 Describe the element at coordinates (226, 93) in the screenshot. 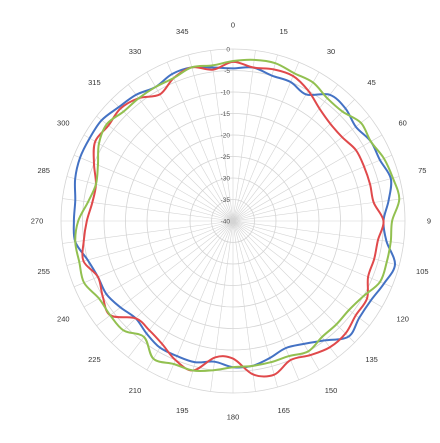

I see `radial-tick-label: -10` at that location.